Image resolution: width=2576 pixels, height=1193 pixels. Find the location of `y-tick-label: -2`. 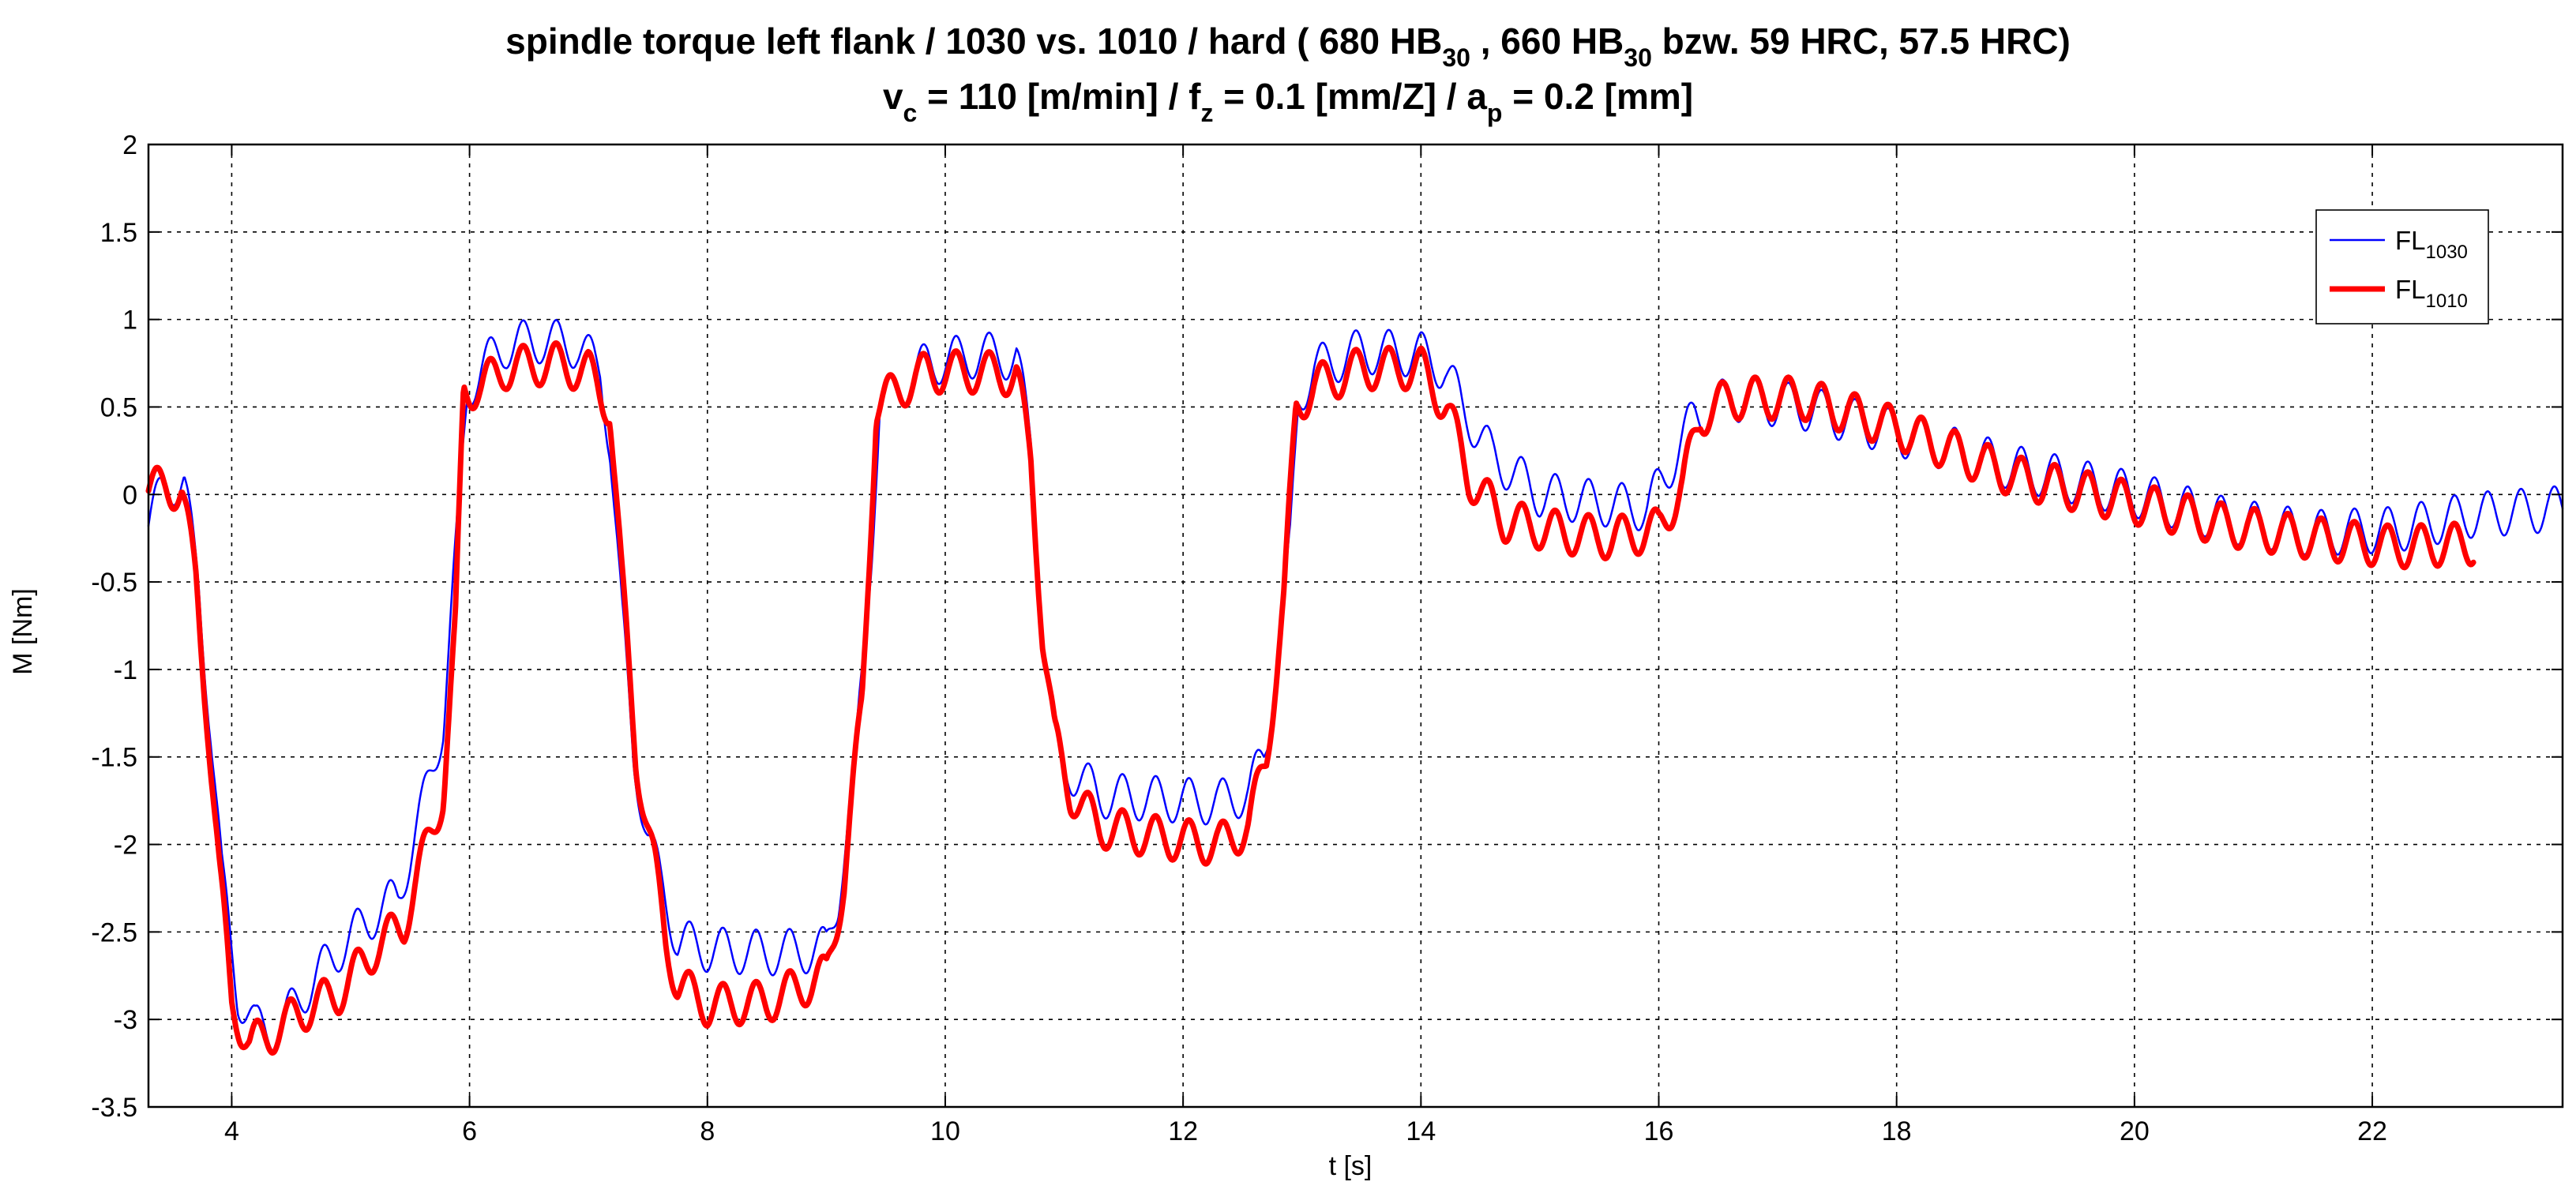

y-tick-label: -2 is located at coordinates (125, 846).